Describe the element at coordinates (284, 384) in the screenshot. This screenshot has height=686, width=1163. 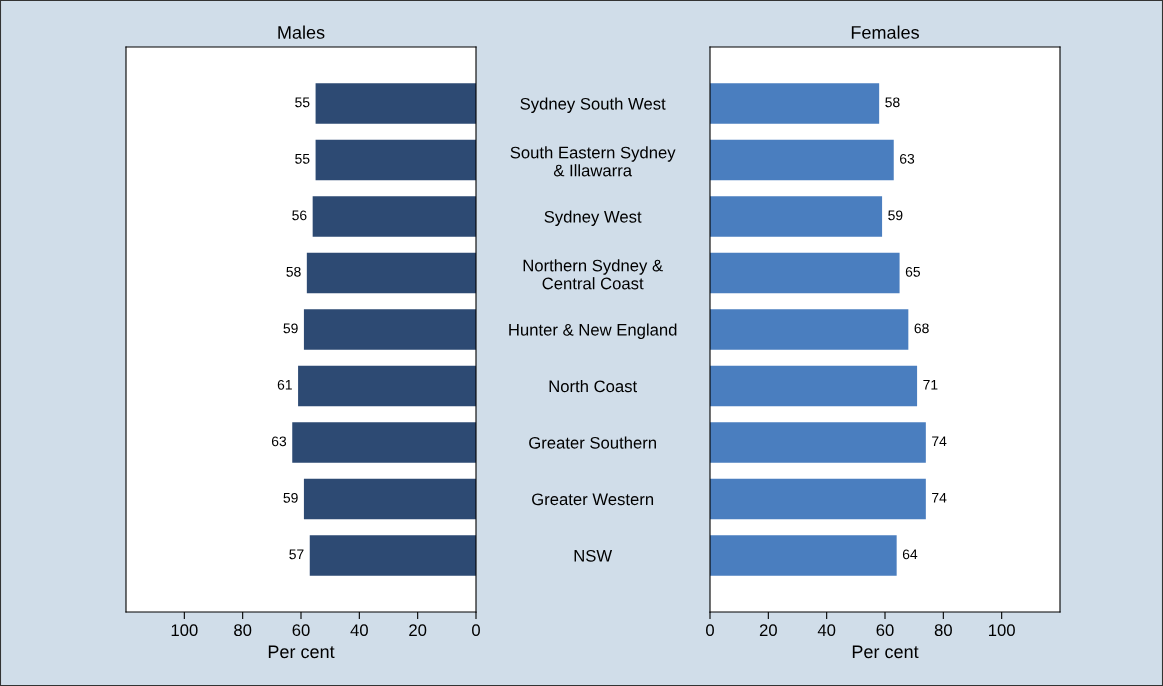
I see `data-label: 61` at that location.